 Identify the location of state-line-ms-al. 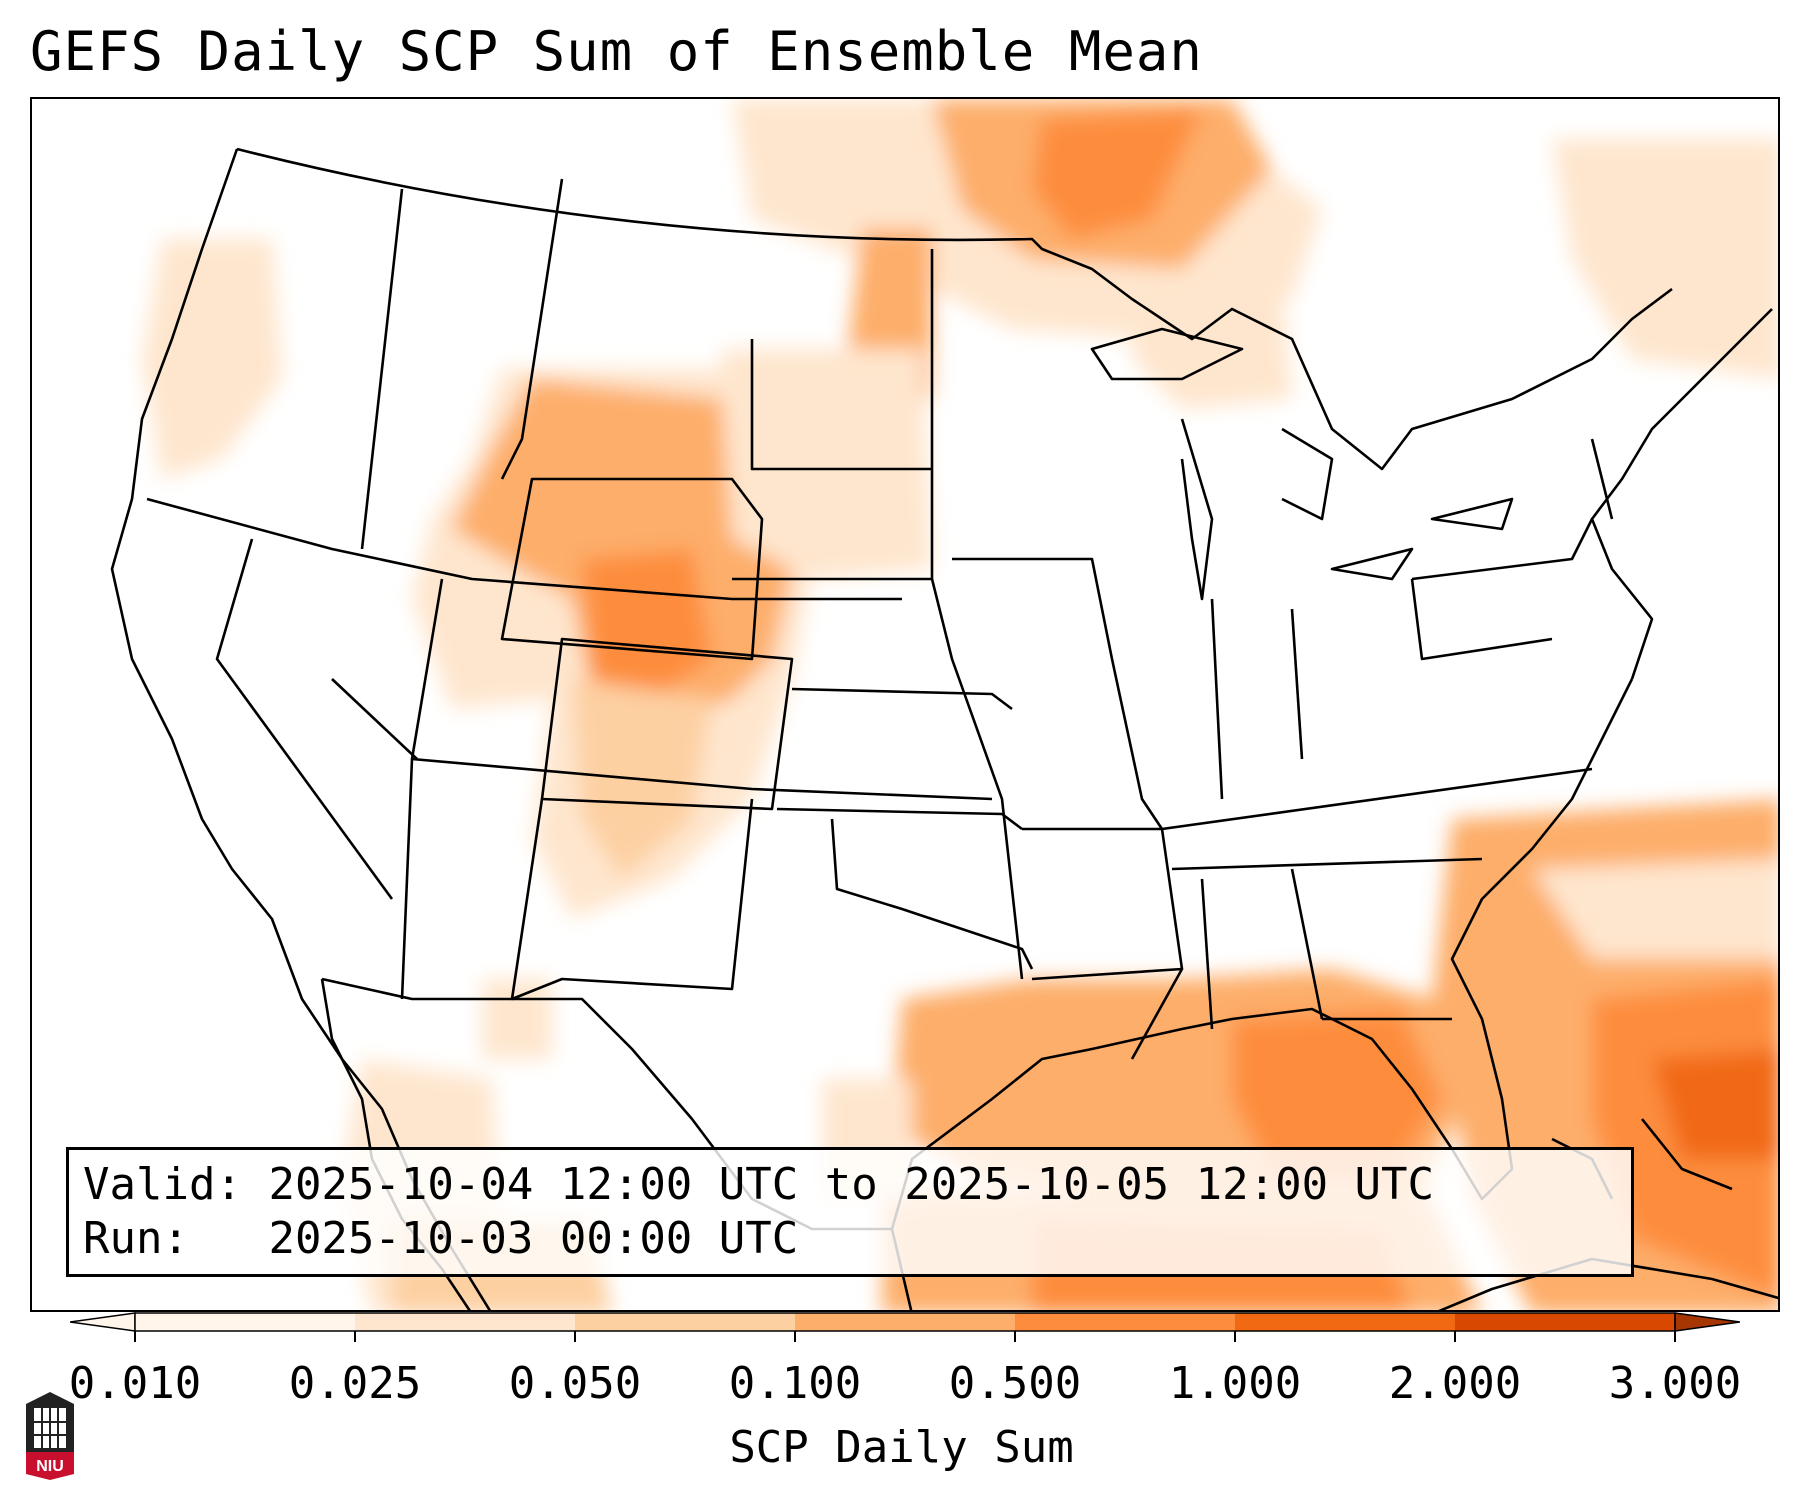
(1207, 954).